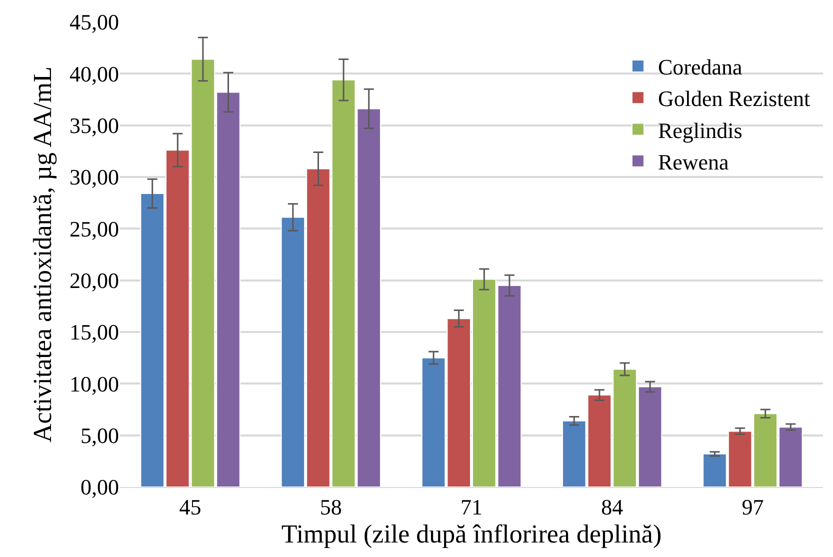 The image size is (833, 557). Describe the element at coordinates (471, 533) in the screenshot. I see `x-axis-title: Timpul (zile după înflorirea deplină)` at that location.